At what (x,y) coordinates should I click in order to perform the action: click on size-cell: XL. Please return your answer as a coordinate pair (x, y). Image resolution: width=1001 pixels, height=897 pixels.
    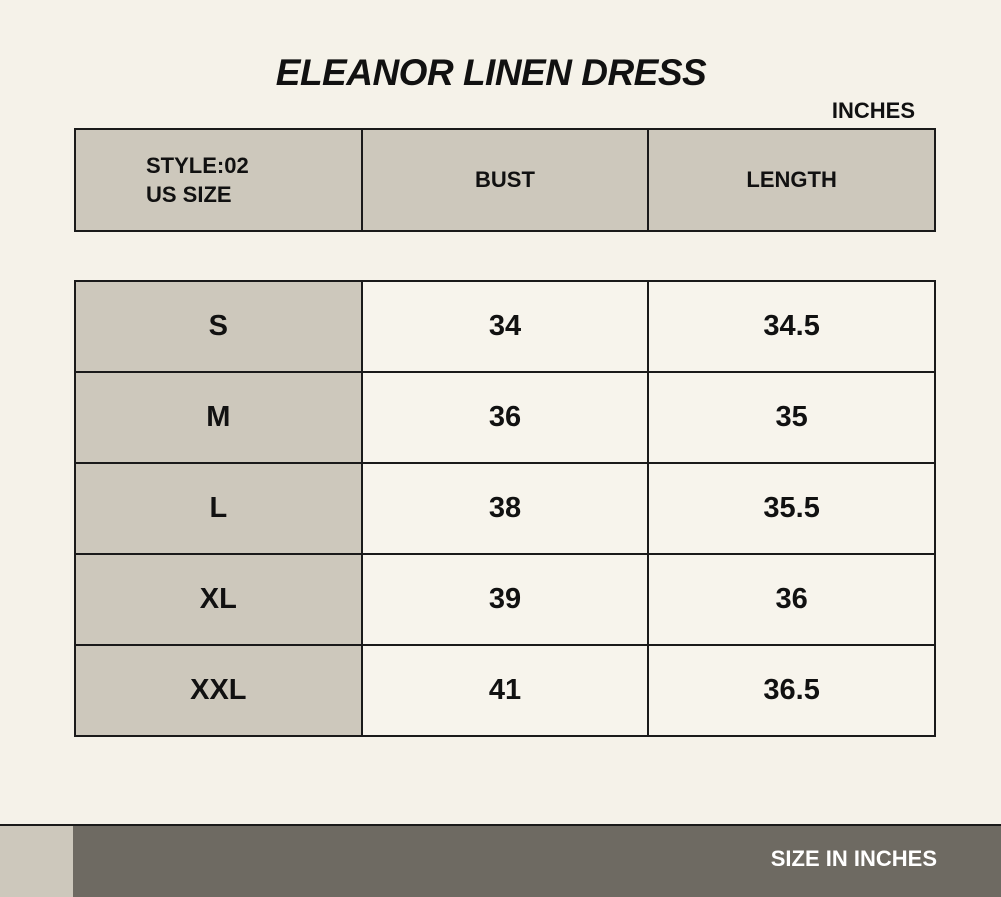
    Looking at the image, I should click on (218, 599).